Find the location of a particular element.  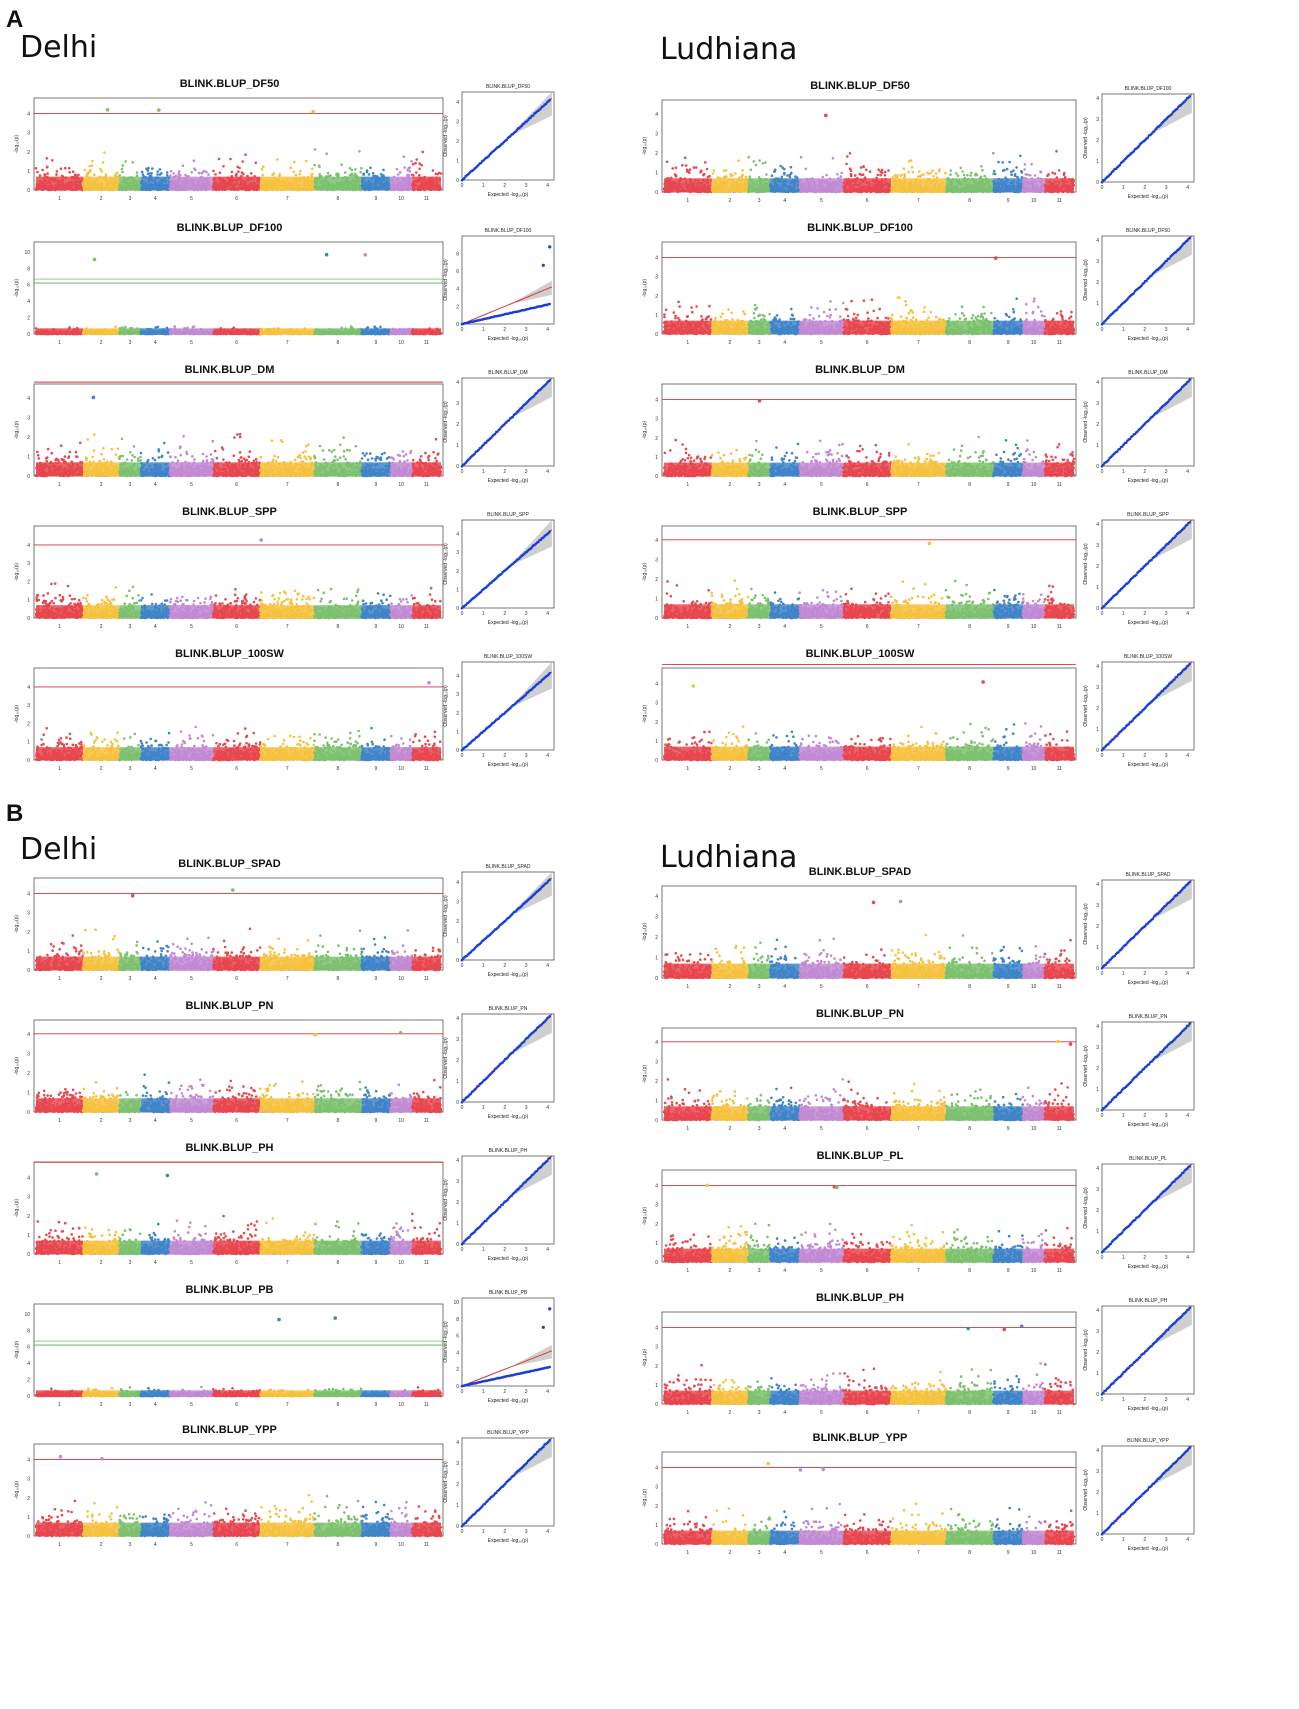

manhattan-title: BLINK.BLUP_DF100 is located at coordinates (229, 228).